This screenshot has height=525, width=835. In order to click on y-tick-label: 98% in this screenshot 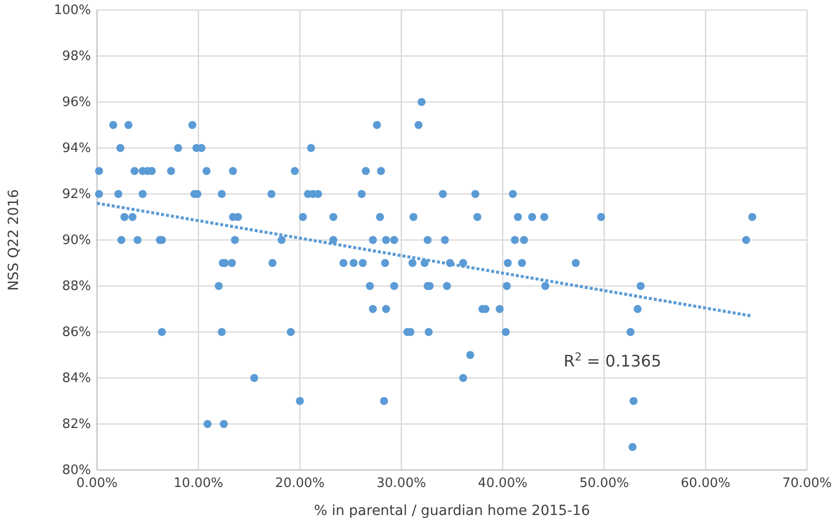, I will do `click(76, 56)`.